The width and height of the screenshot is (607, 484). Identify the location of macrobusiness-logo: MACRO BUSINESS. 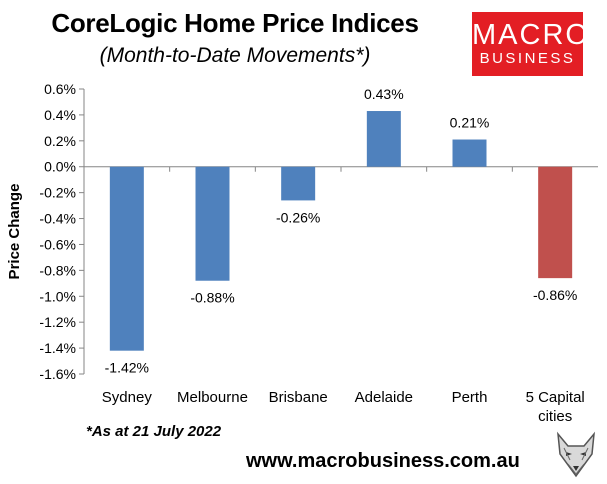
(531, 44).